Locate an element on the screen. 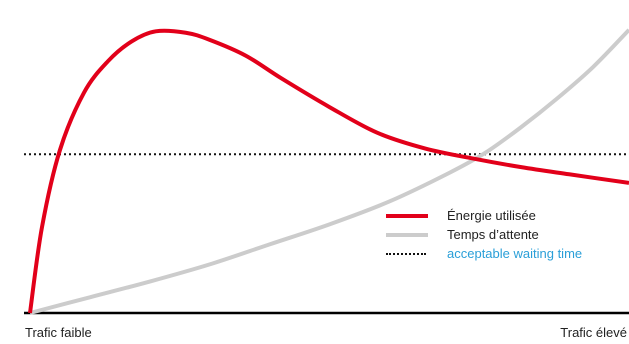  legend-swatch-waiting-time is located at coordinates (407, 234).